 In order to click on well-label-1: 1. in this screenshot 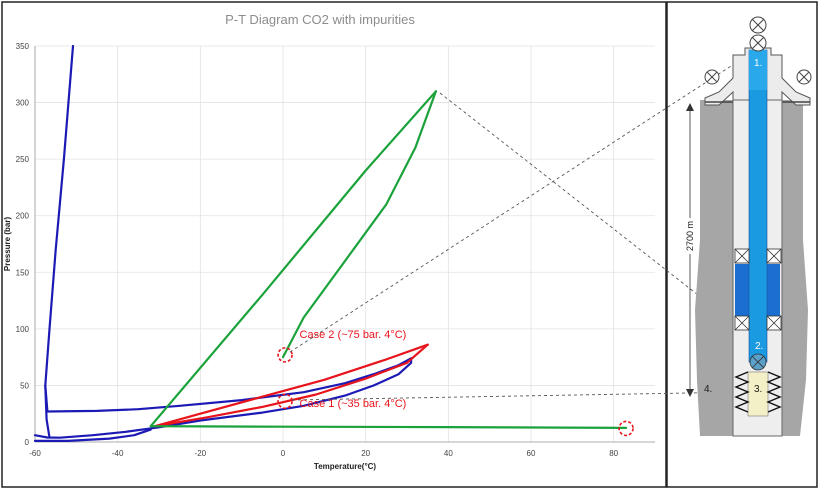, I will do `click(758, 63)`.